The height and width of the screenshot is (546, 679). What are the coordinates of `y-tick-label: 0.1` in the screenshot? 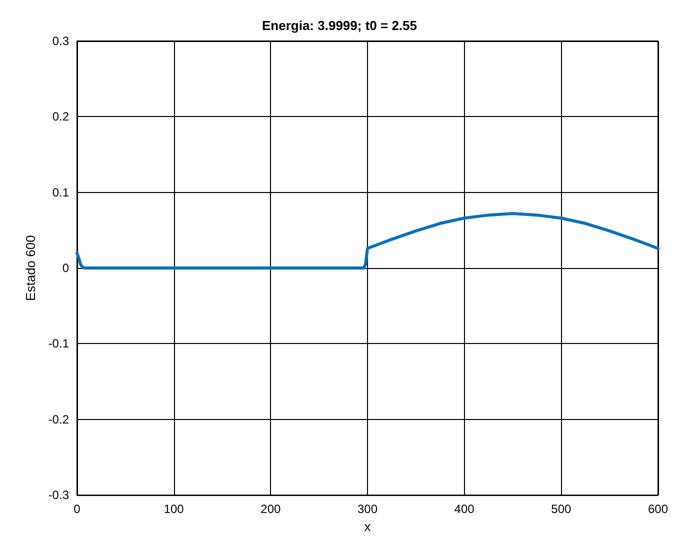 It's located at (61, 192).